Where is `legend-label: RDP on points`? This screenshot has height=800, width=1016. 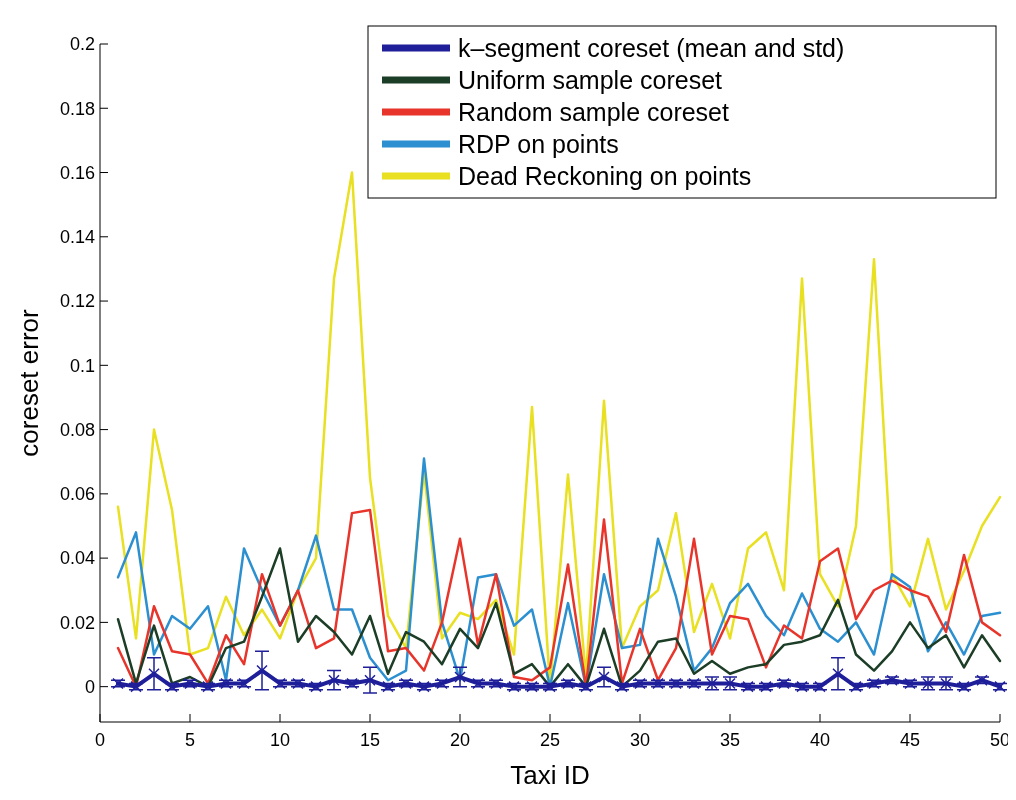 legend-label: RDP on points is located at coordinates (538, 143).